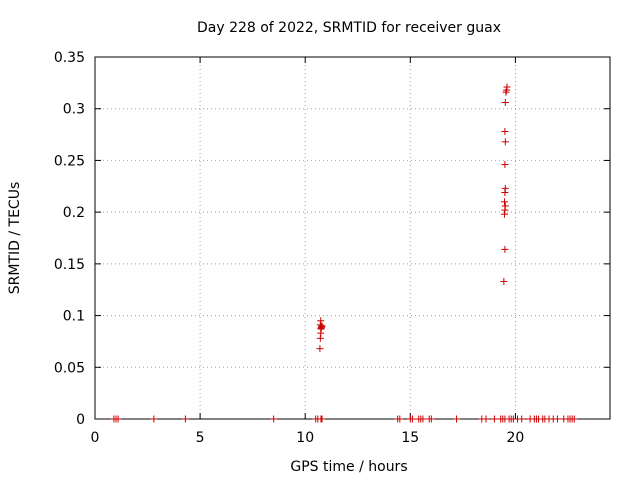 This screenshot has width=640, height=480. Describe the element at coordinates (305, 438) in the screenshot. I see `x-tick-label: 10` at that location.